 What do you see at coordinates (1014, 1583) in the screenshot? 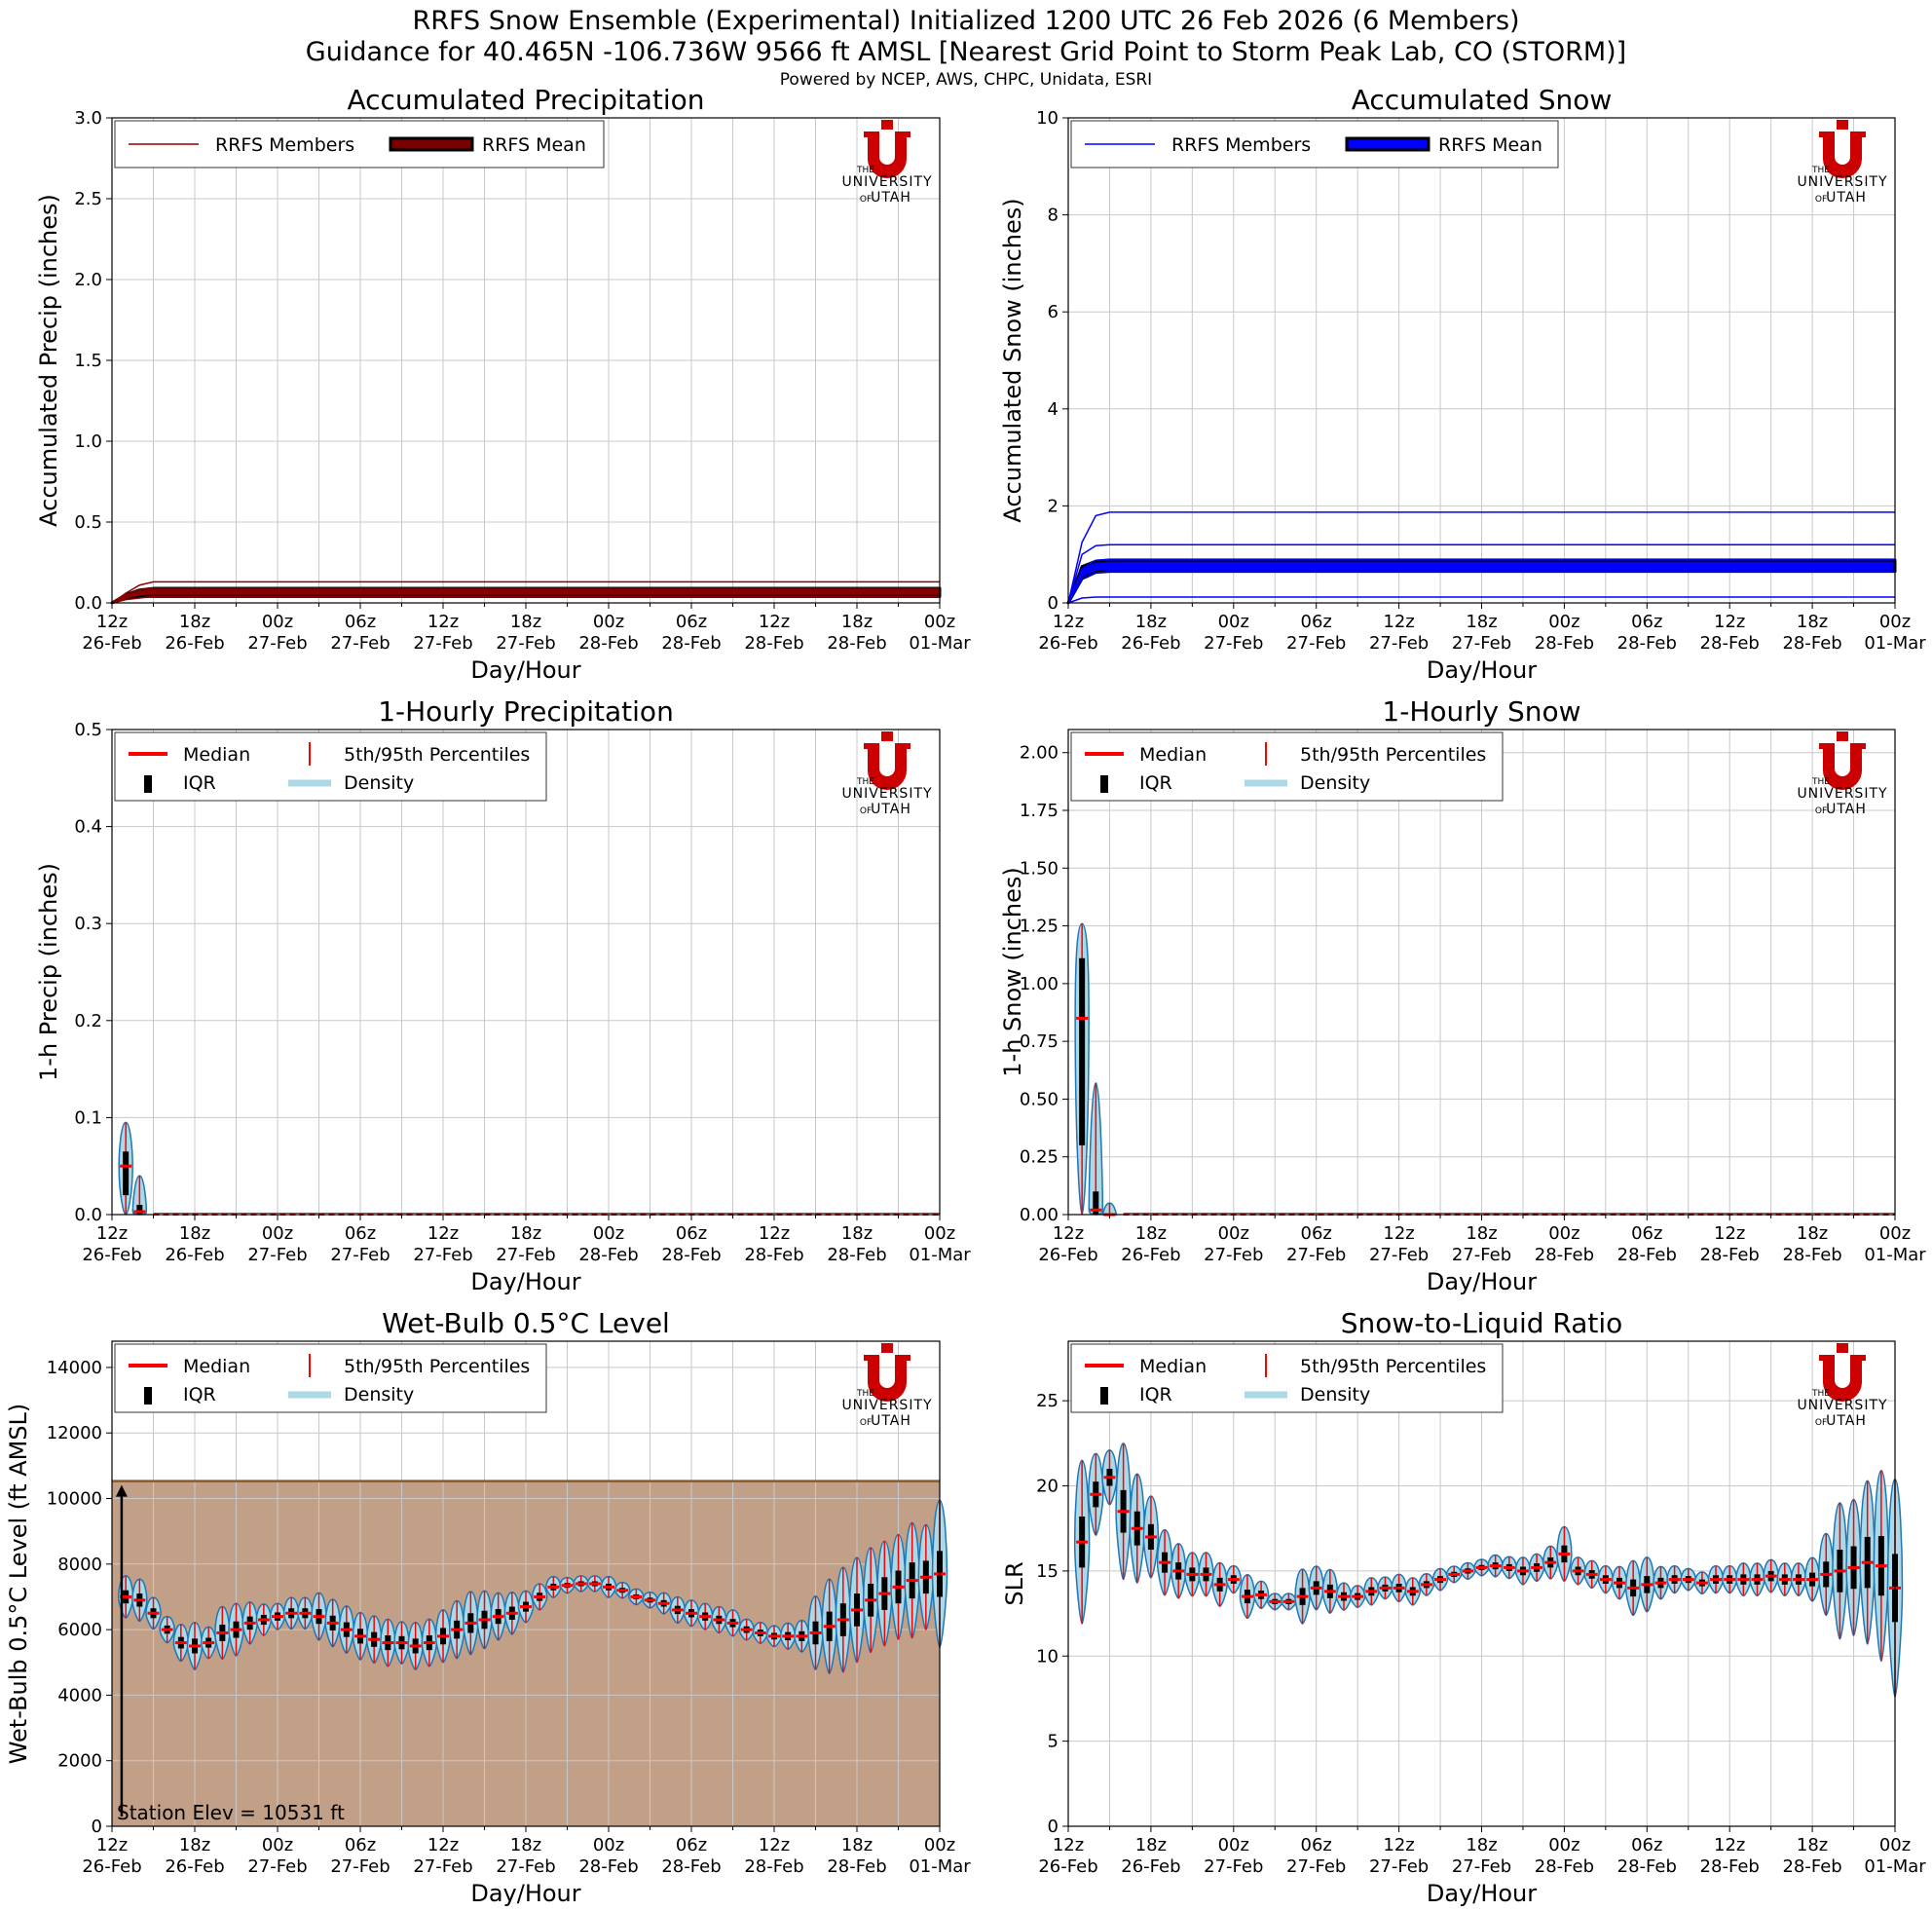
I see `y-axis-label: SLR` at bounding box center [1014, 1583].